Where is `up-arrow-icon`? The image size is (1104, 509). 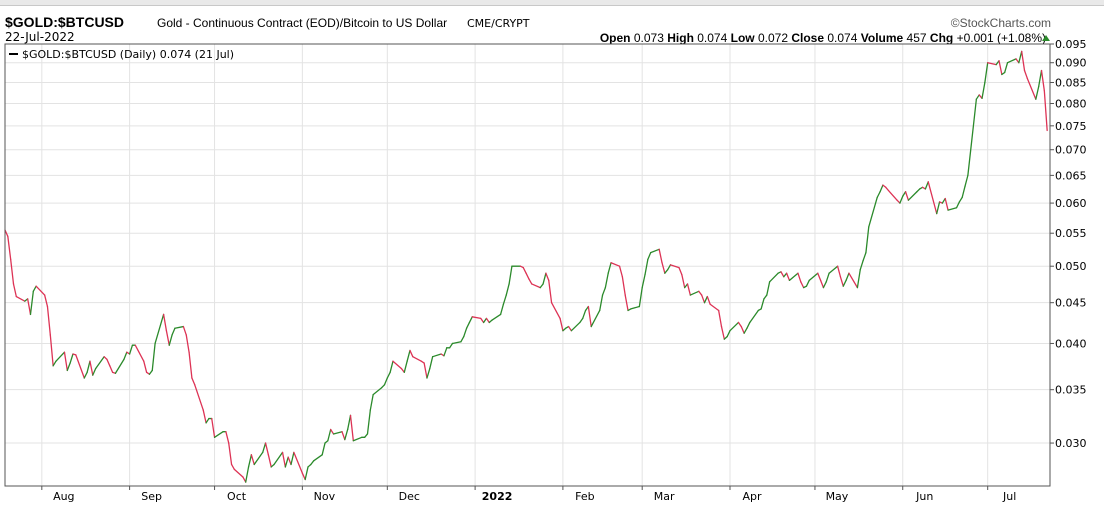 up-arrow-icon is located at coordinates (1046, 38).